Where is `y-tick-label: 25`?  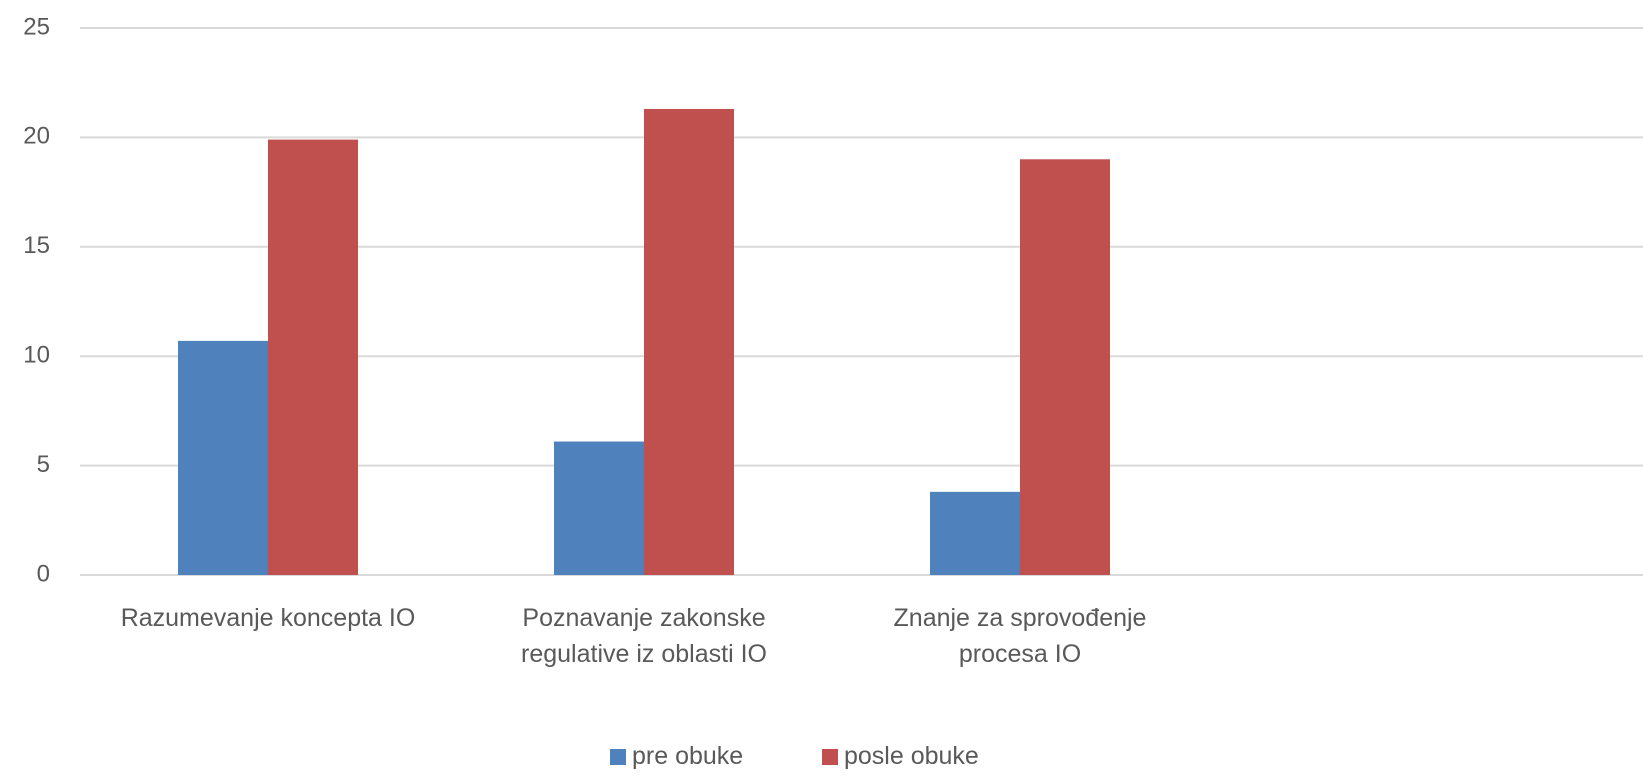 y-tick-label: 25 is located at coordinates (36, 26).